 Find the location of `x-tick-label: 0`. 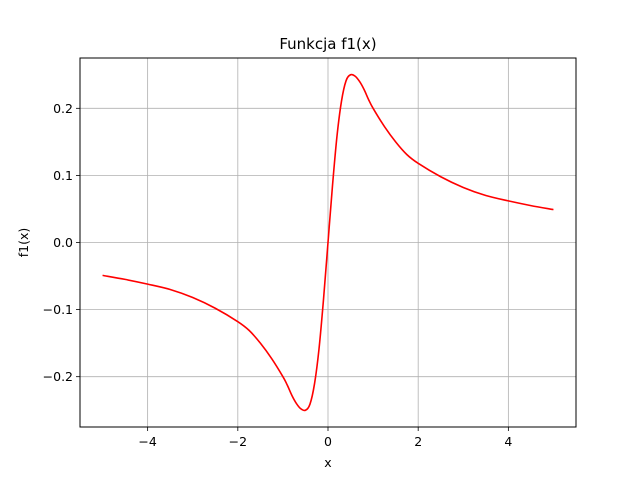

x-tick-label: 0 is located at coordinates (328, 441).